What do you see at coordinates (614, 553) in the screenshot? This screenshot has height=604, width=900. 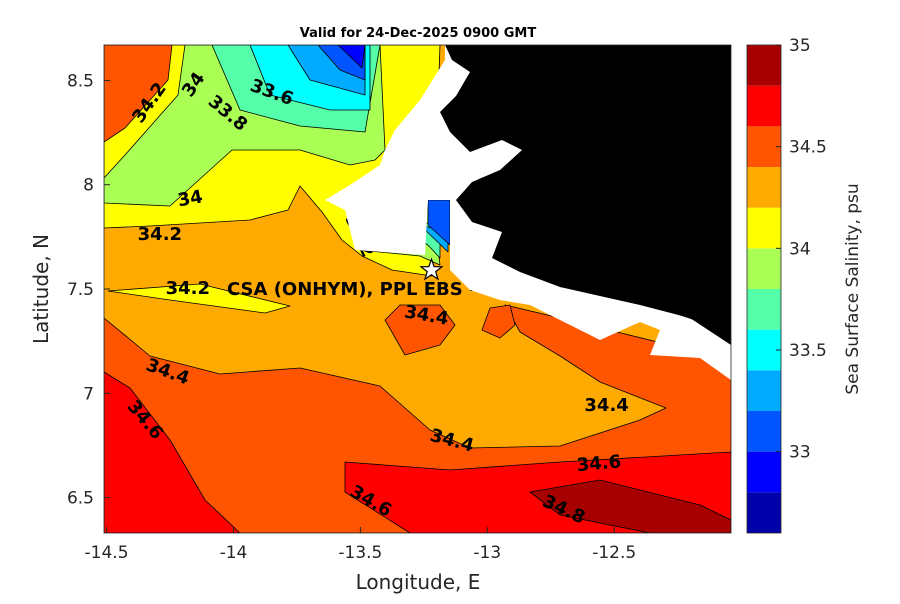 I see `x-tick-label: -12.5` at bounding box center [614, 553].